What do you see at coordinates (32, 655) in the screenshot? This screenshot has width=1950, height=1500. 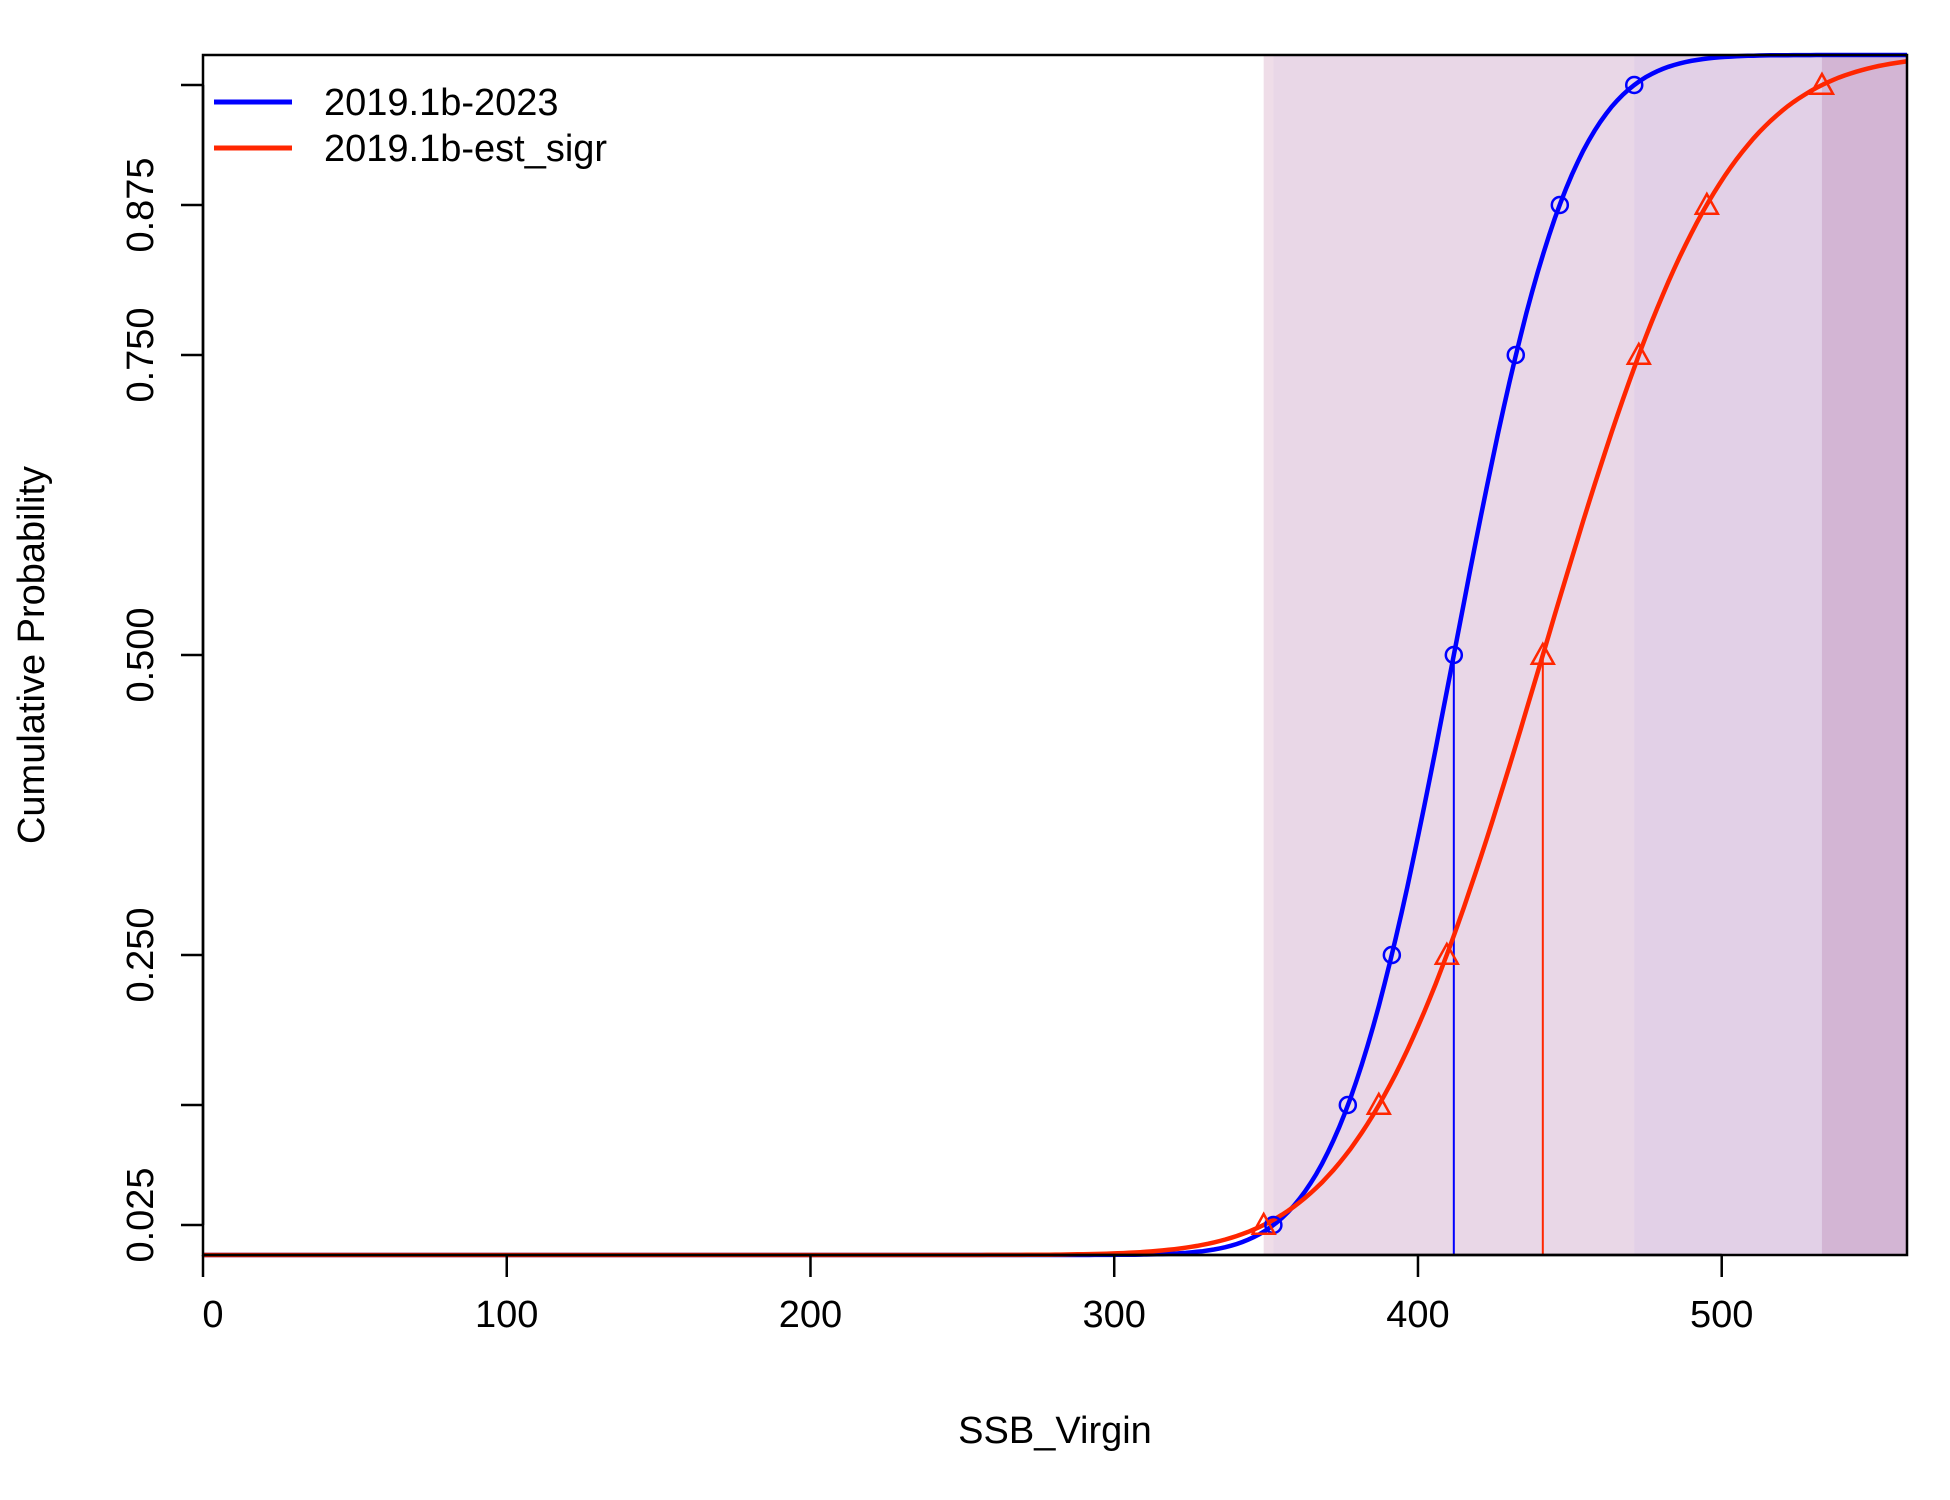 I see `y-axis-label: Cumulative Probability` at bounding box center [32, 655].